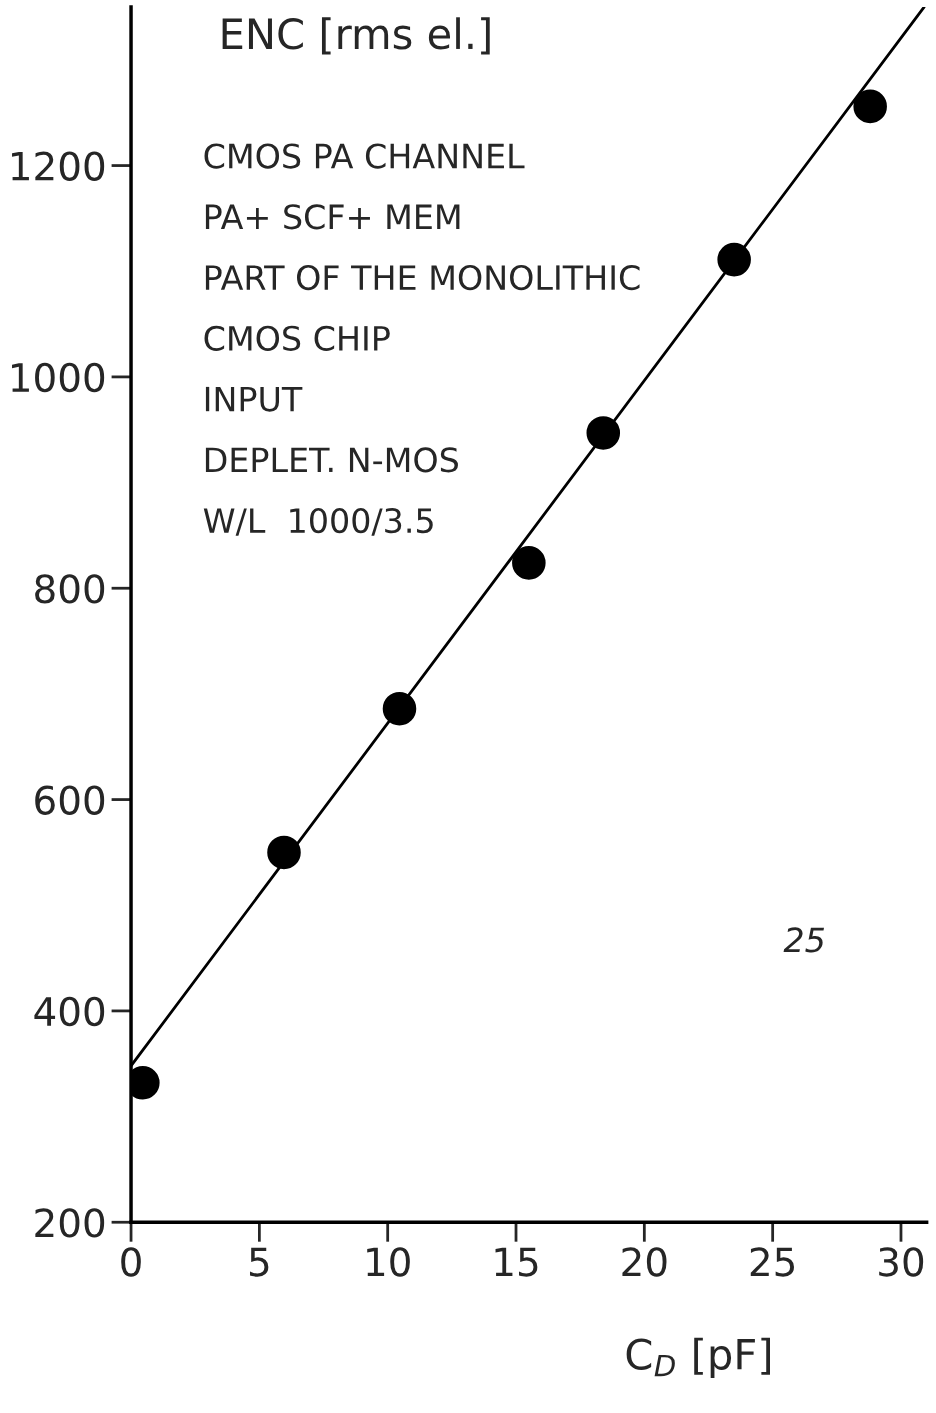  What do you see at coordinates (356, 36) in the screenshot?
I see `y-axis-title: ENC [rms el.]` at bounding box center [356, 36].